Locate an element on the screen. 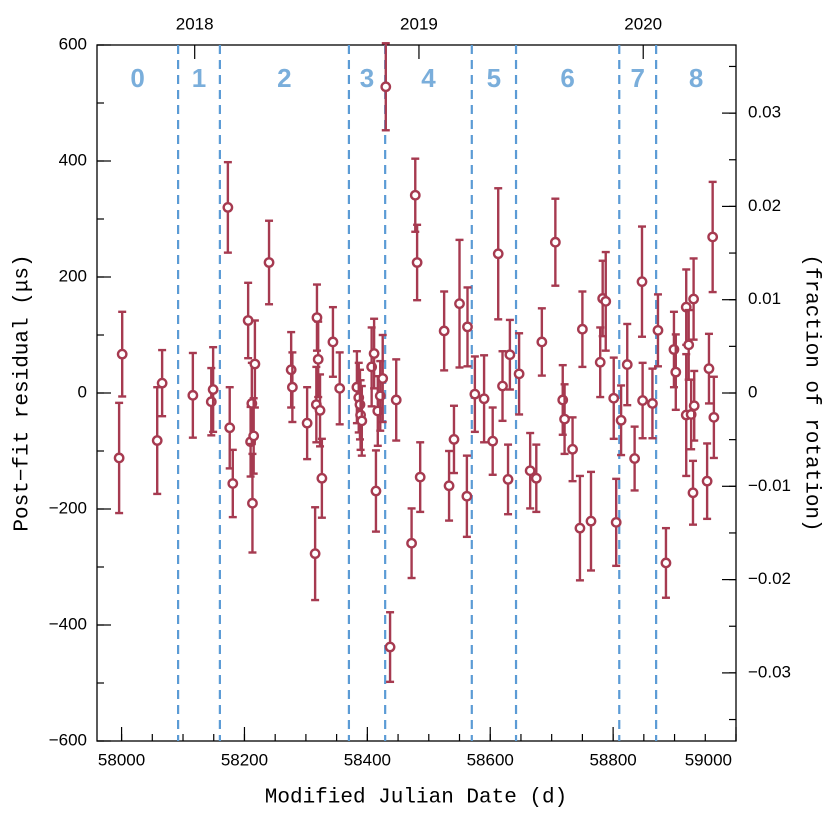 The width and height of the screenshot is (830, 835). top-tick-label: 2019 is located at coordinates (419, 23).